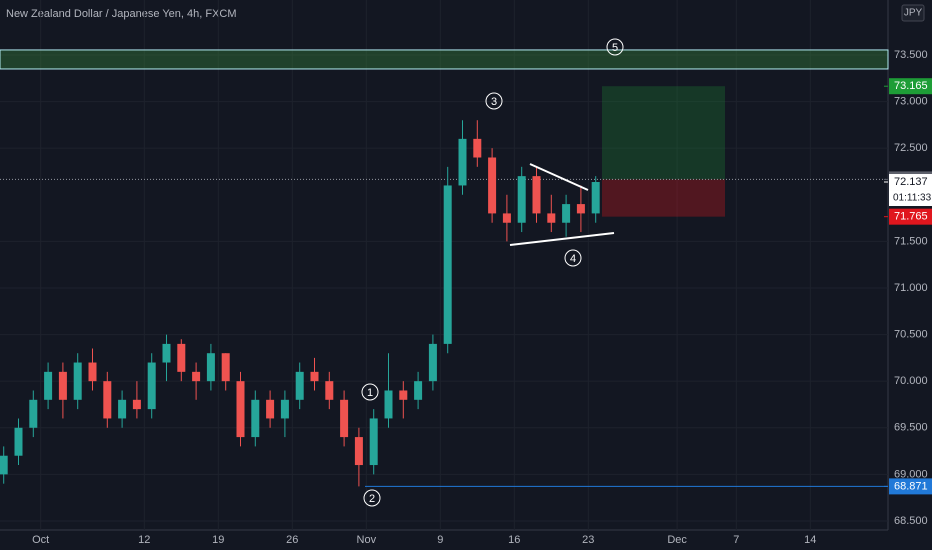 Image resolution: width=932 pixels, height=550 pixels. What do you see at coordinates (911, 428) in the screenshot?
I see `y-tick-label: 69.500` at bounding box center [911, 428].